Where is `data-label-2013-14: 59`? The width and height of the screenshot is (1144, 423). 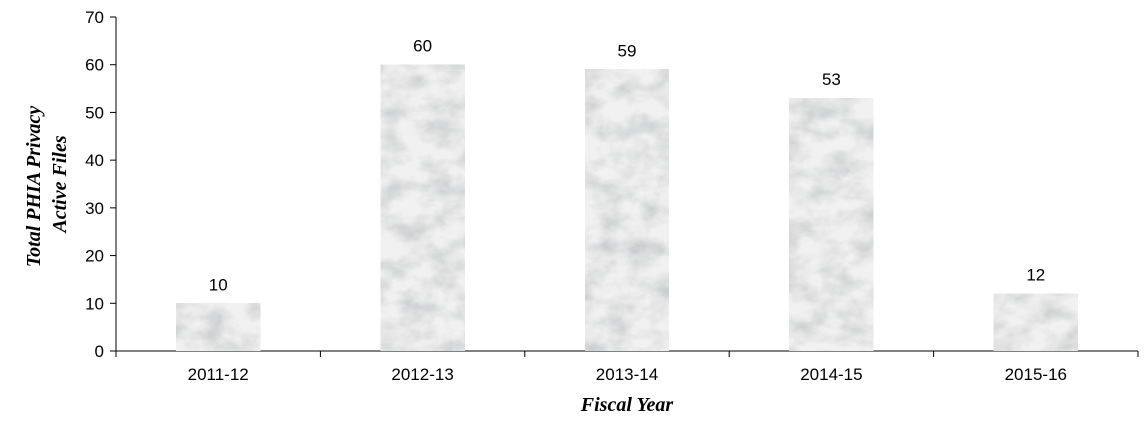
data-label-2013-14: 59 is located at coordinates (627, 50).